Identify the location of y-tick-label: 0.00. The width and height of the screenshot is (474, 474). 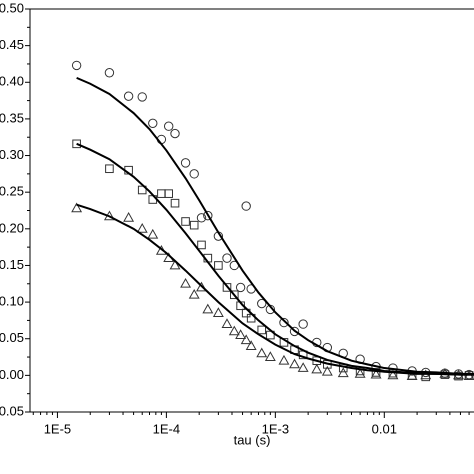
(12, 374).